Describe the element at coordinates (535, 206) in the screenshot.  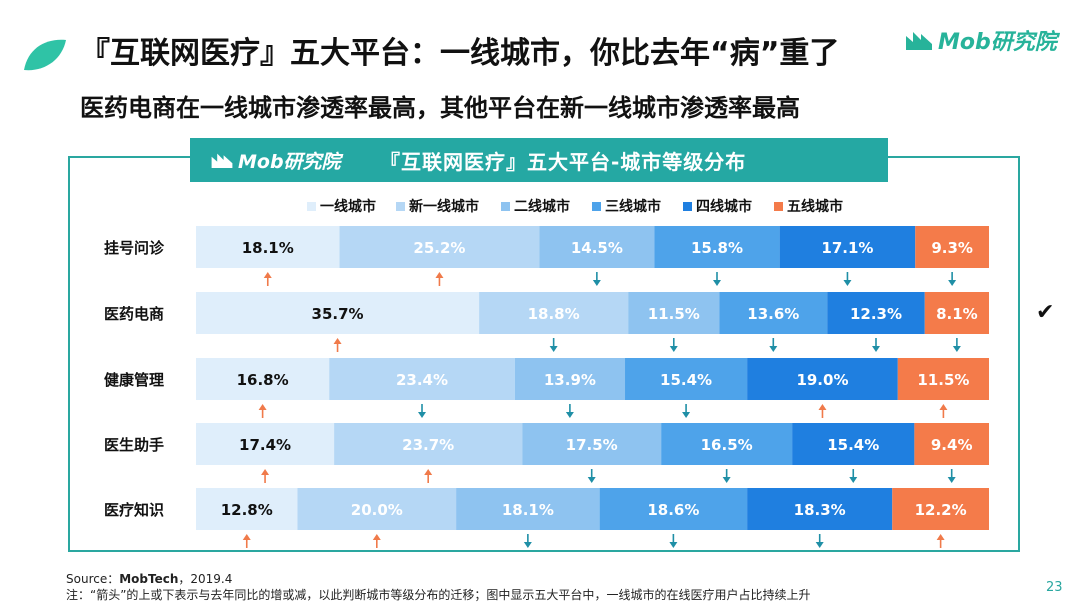
I see `legend-item: 二线城市` at that location.